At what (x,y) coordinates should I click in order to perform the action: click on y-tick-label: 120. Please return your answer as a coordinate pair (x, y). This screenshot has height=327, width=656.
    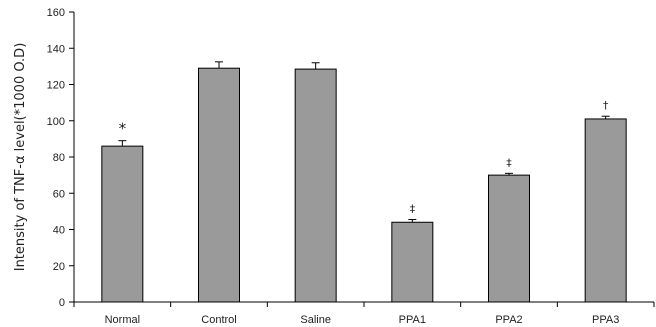
    Looking at the image, I should click on (56, 86).